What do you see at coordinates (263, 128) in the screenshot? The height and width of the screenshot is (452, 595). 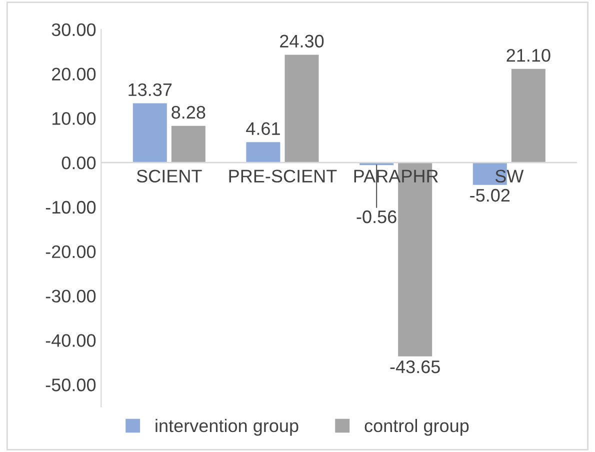 I see `data-label: 4.61` at bounding box center [263, 128].